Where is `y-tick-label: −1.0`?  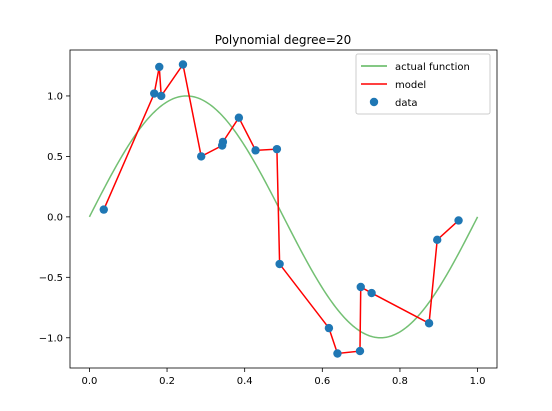 y-tick-label: −1.0 is located at coordinates (51, 338).